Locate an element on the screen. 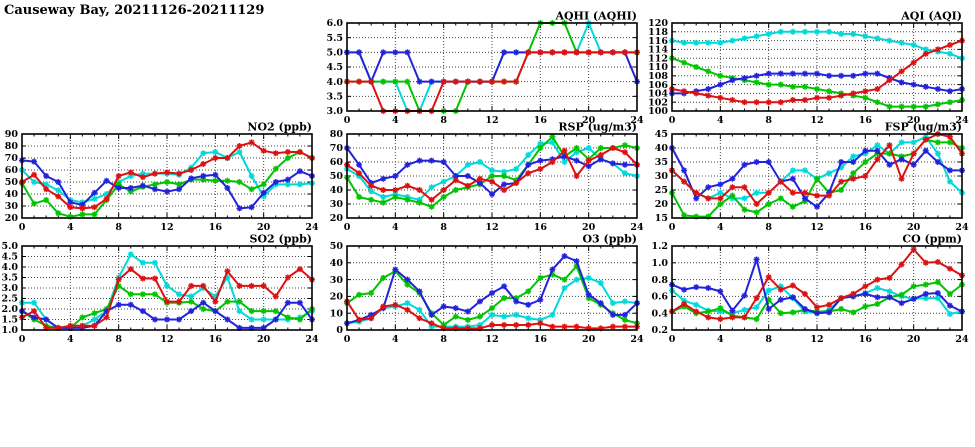 Image resolution: width=975 pixels, height=447 pixels. chart-fsp: 15 20 25 30 35 40 45 0 4 8 12 16 20 24 FSP (ug/m3) is located at coordinates (810, 180).